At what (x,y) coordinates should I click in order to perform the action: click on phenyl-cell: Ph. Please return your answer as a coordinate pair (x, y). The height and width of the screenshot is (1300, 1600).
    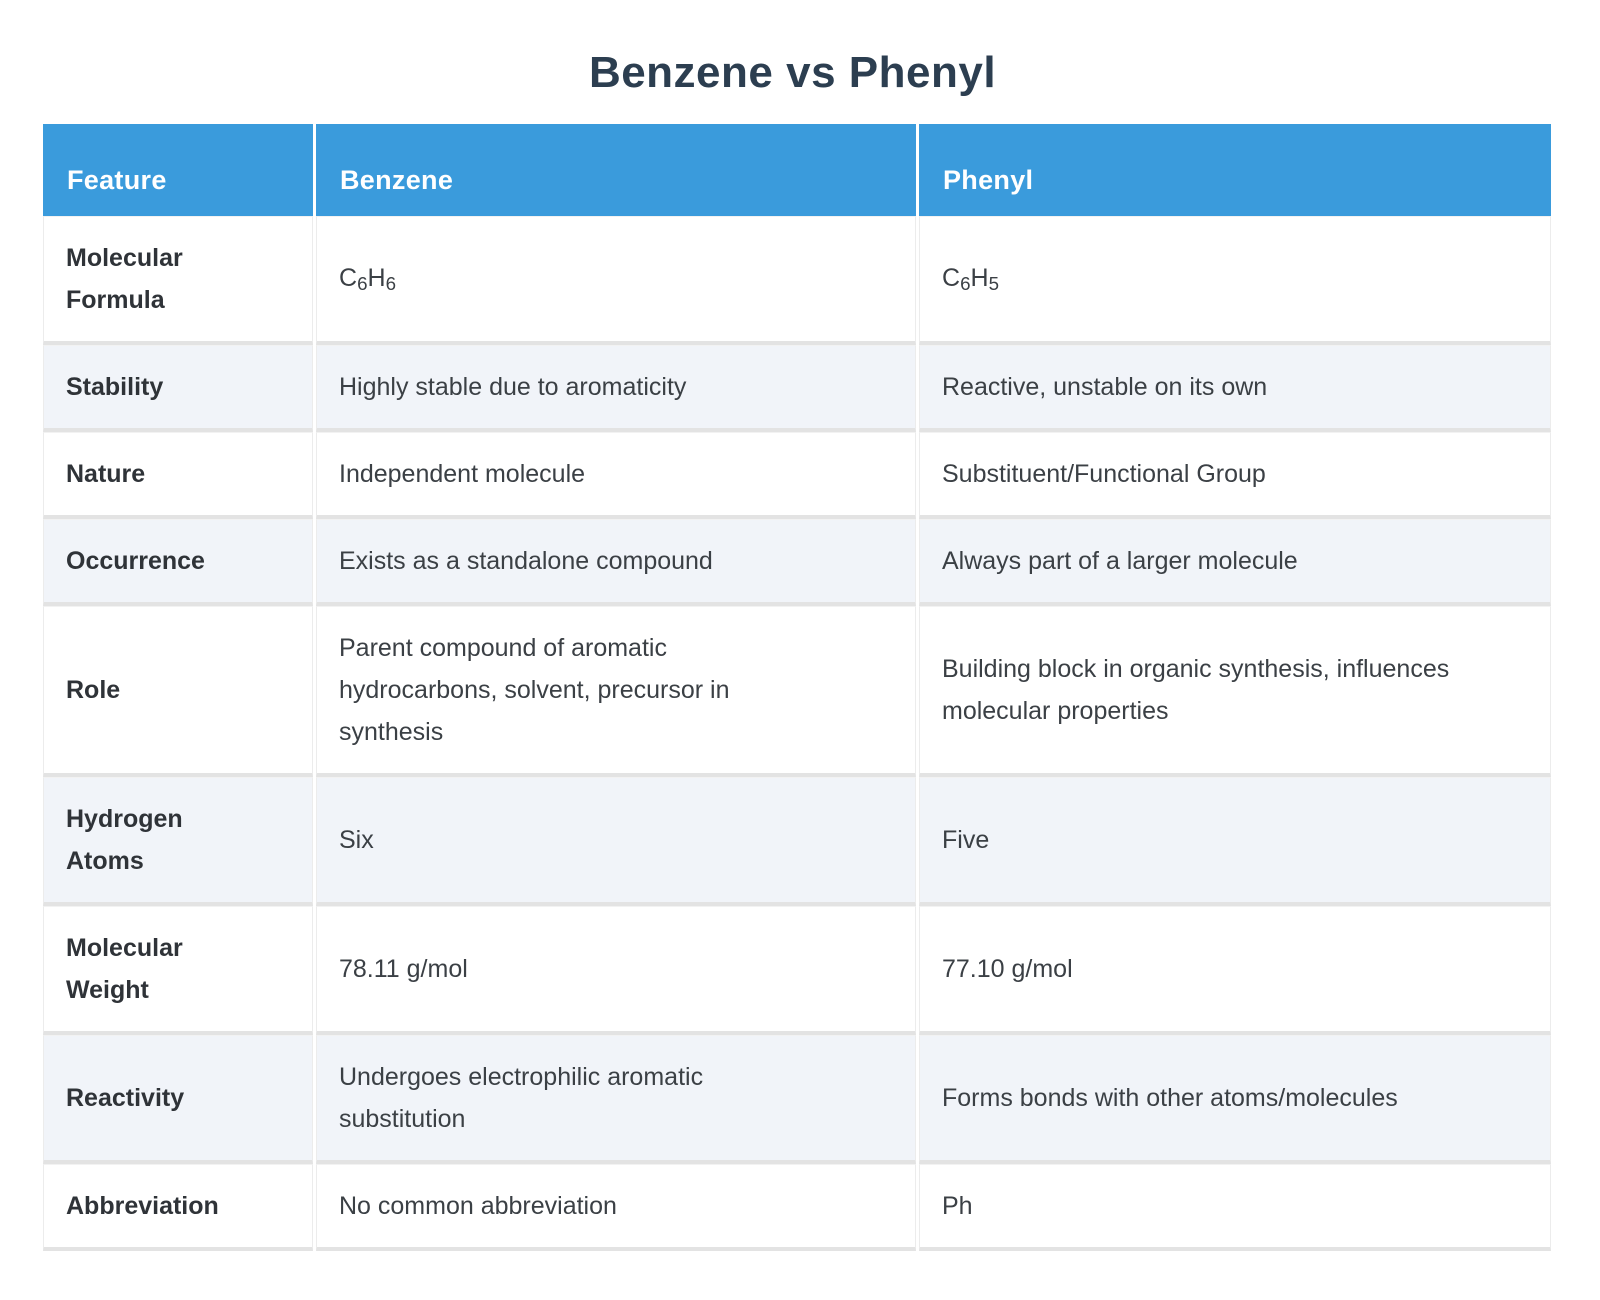
    Looking at the image, I should click on (1235, 1207).